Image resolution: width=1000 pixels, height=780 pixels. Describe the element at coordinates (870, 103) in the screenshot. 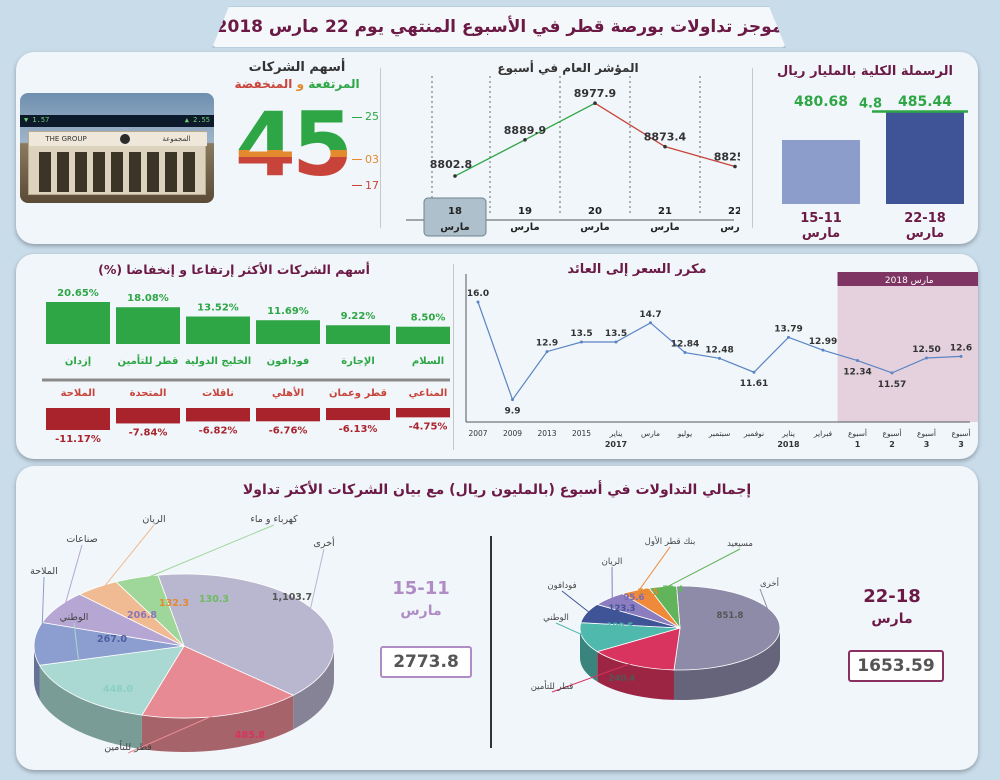

I see `market-cap-change: 4.8` at that location.